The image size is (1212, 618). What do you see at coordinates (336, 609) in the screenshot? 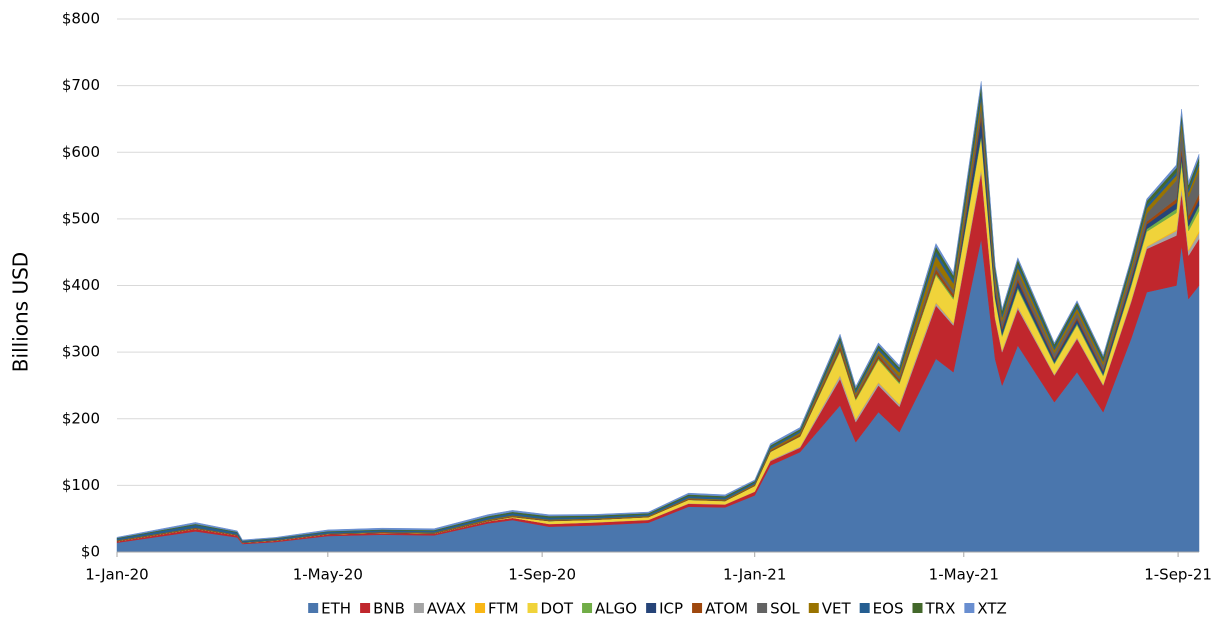
I see `legend-label: ETH` at bounding box center [336, 609].